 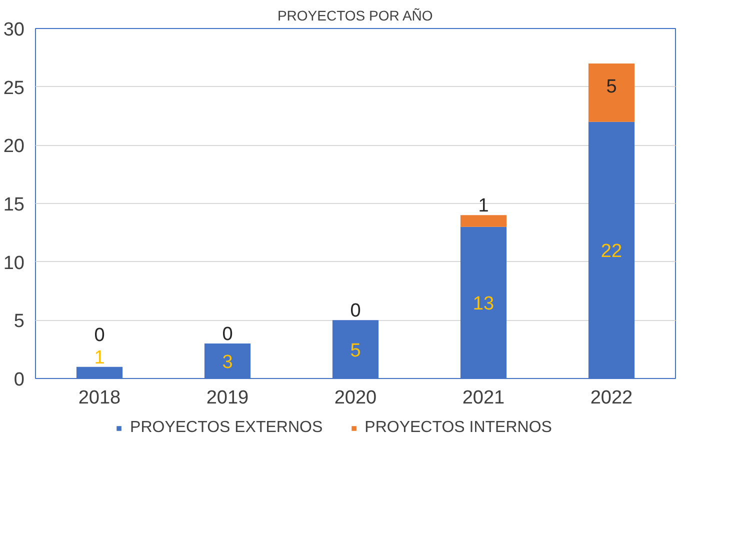 I want to click on y-tick-label: 15, so click(x=14, y=205).